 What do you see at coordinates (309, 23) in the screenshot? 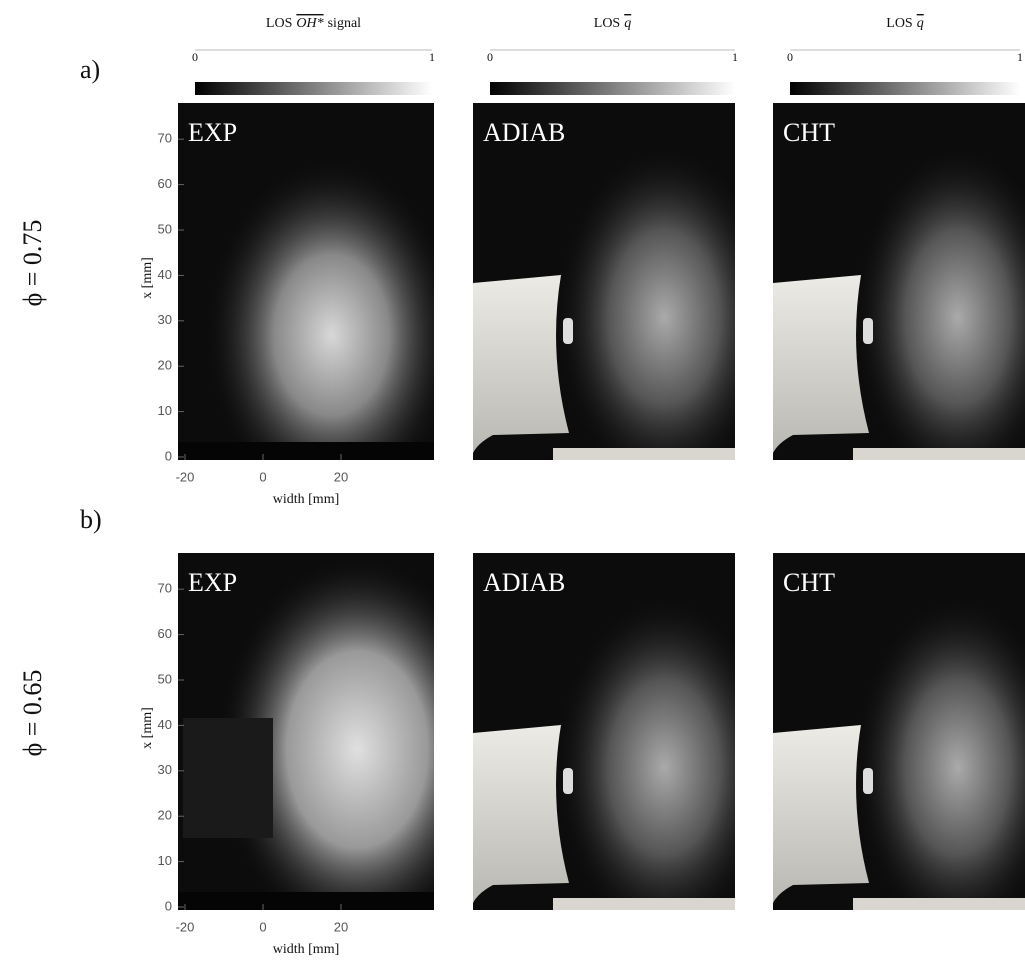
I see `label-symbol: OH*` at bounding box center [309, 23].